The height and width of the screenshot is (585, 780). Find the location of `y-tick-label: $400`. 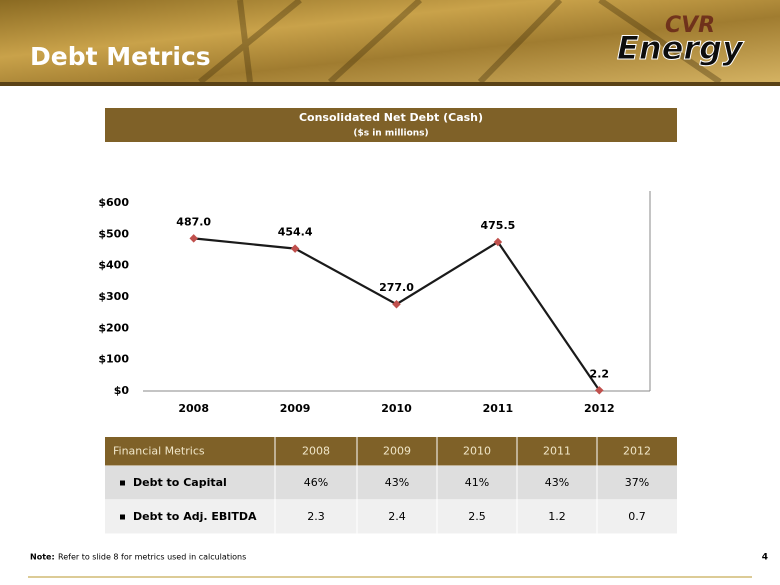

y-tick-label: $400 is located at coordinates (113, 265).